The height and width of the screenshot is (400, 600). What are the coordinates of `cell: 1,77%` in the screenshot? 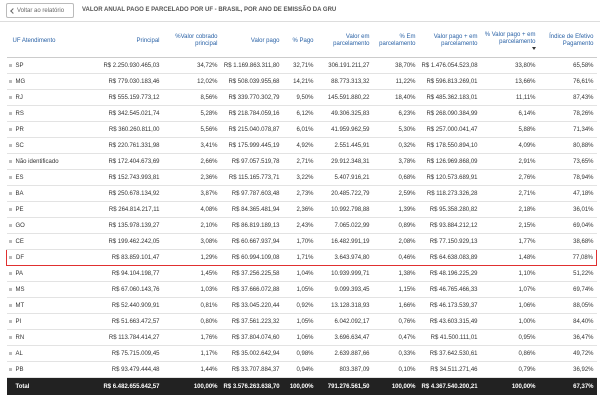 It's located at (509, 241).